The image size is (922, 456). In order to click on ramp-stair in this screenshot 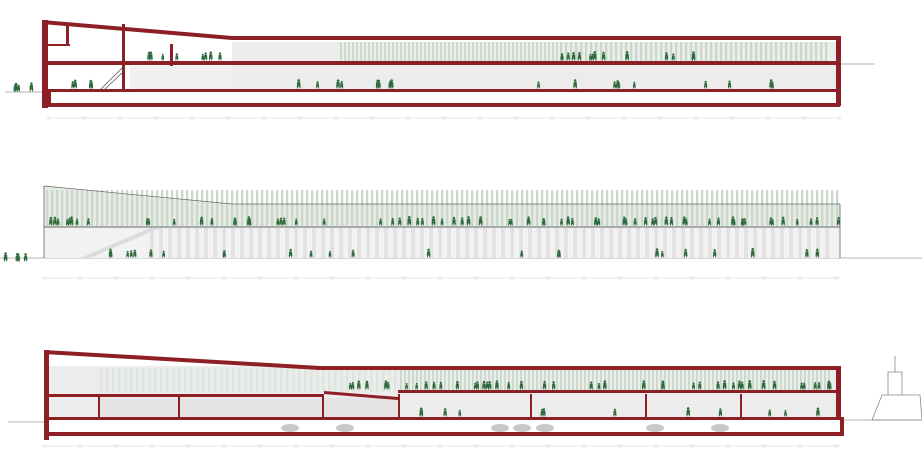, I will do `click(112, 77)`.